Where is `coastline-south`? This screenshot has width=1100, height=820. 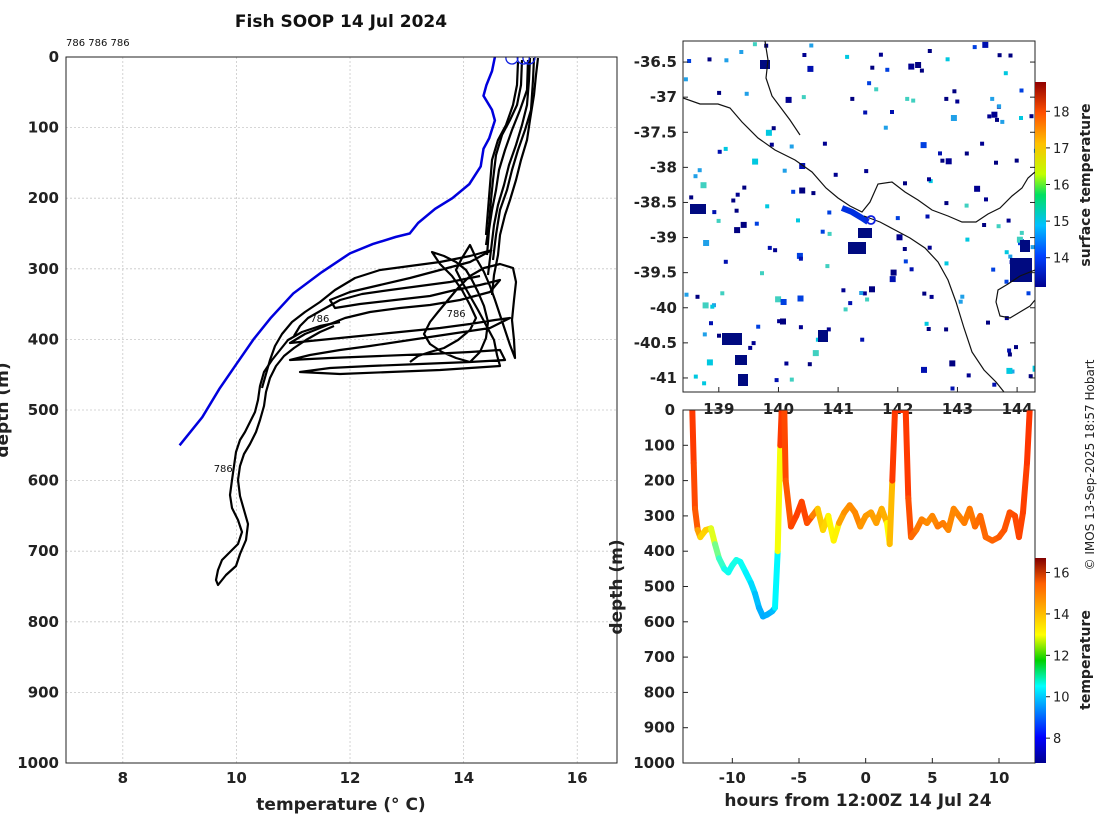
coastline-south is located at coordinates (934, 303).